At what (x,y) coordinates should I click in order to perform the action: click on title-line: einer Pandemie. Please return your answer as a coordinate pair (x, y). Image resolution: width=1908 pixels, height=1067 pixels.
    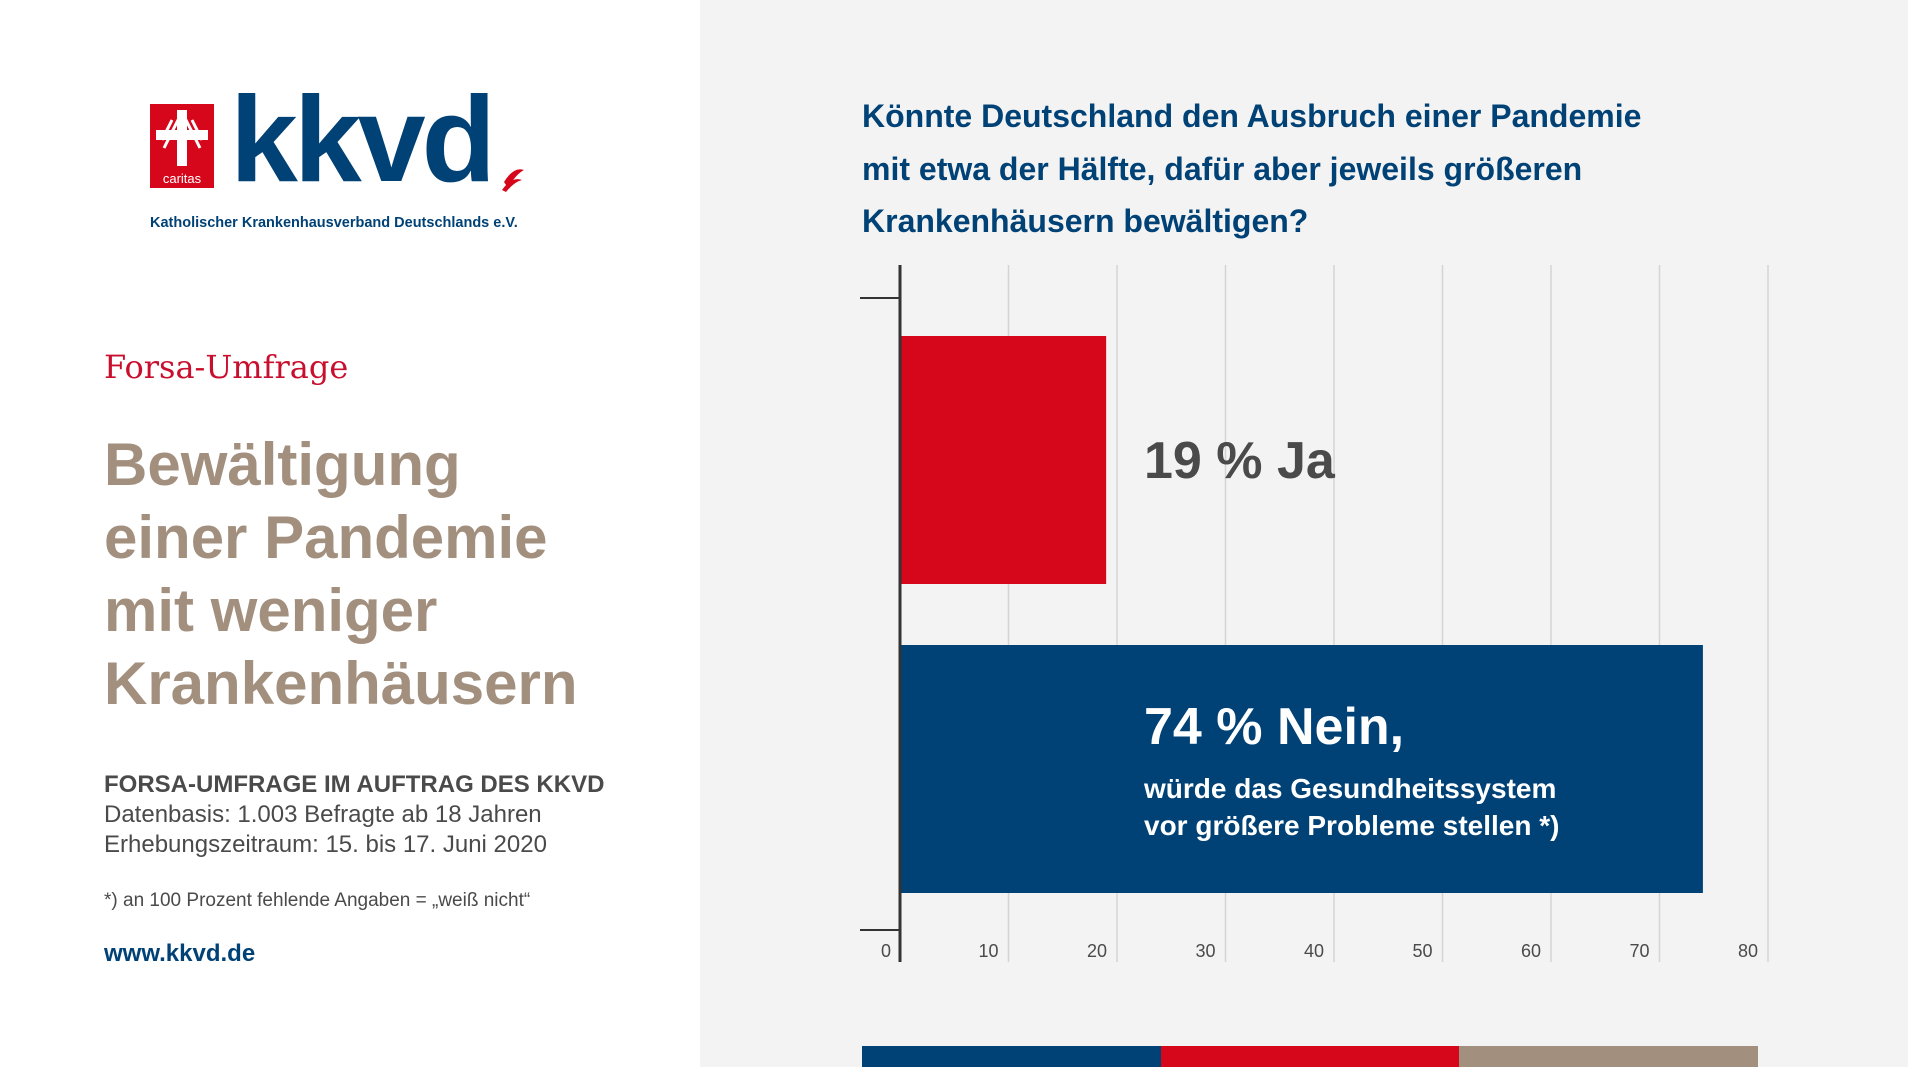
    Looking at the image, I should click on (326, 537).